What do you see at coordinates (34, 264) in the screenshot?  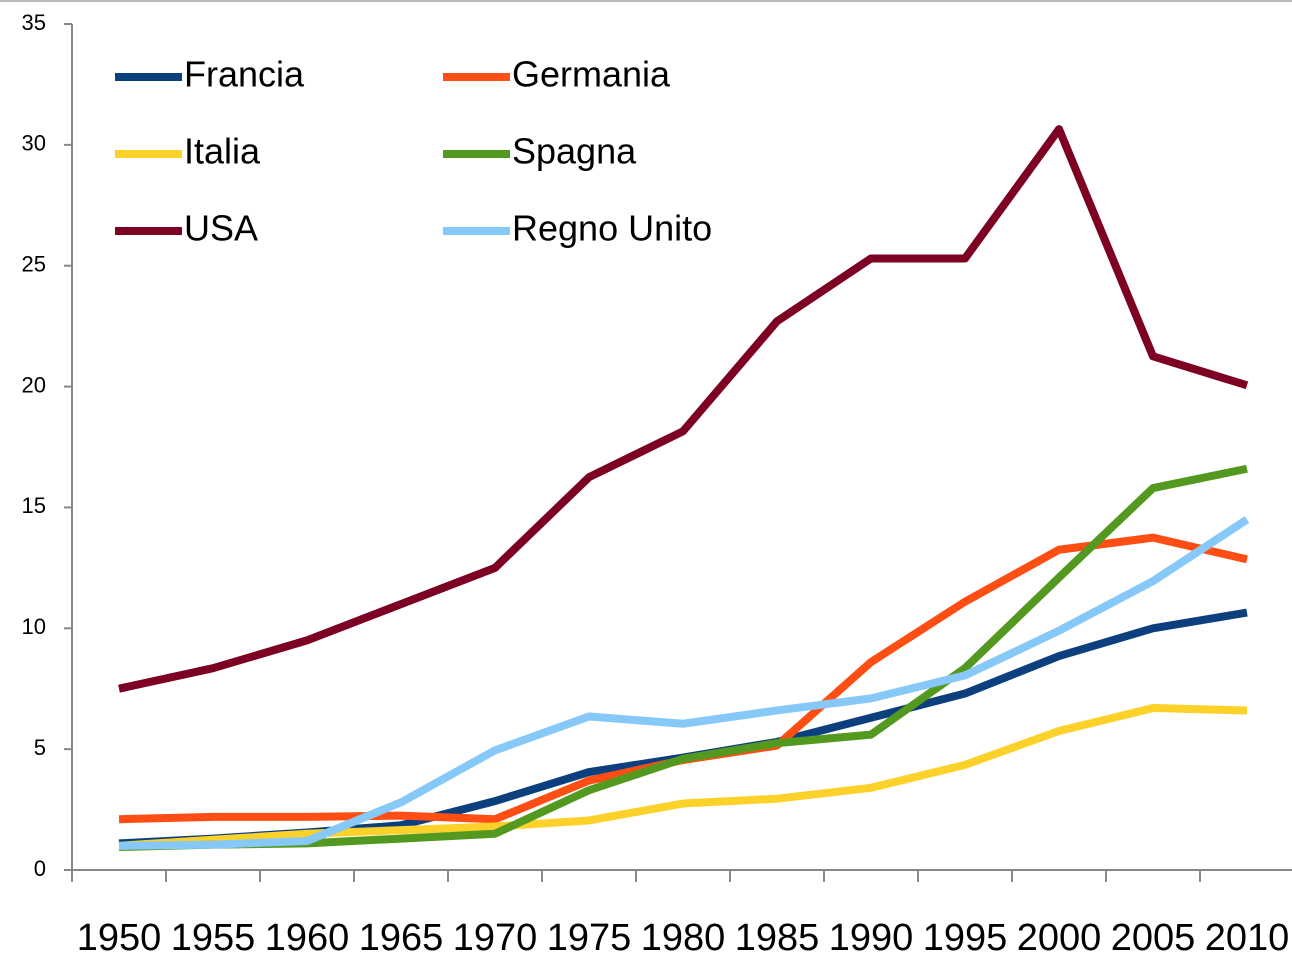 I see `y-tick-label: 25` at bounding box center [34, 264].